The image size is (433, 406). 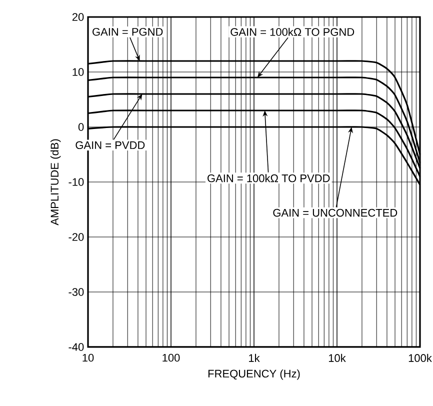 What do you see at coordinates (254, 374) in the screenshot?
I see `x-axis-title: FREQUENCY (Hz)` at bounding box center [254, 374].